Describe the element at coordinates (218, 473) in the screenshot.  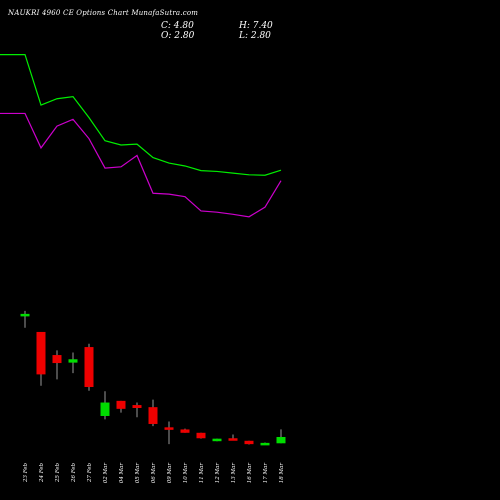
I see `x-tick-label: 12 Mar` at that location.